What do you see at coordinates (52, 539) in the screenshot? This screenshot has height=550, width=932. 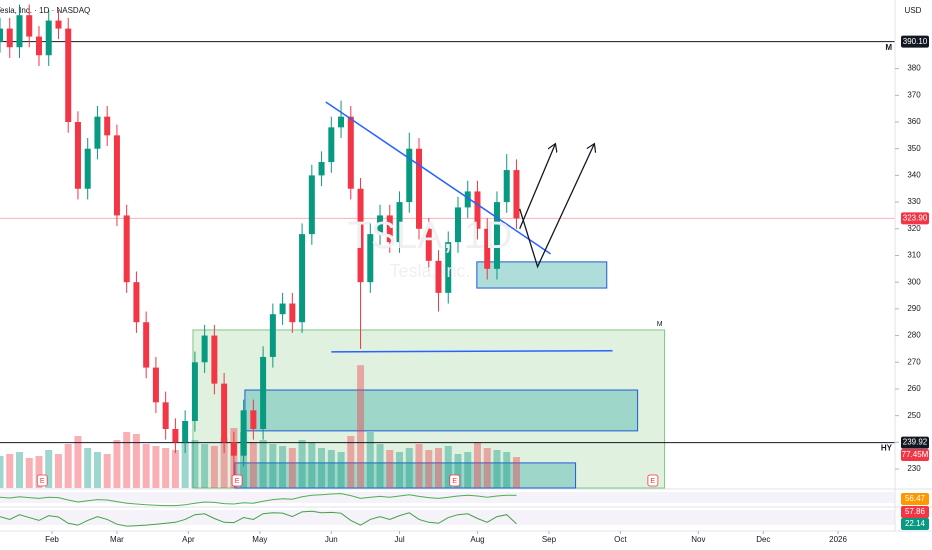 I see `x-tick-label: Feb` at bounding box center [52, 539].